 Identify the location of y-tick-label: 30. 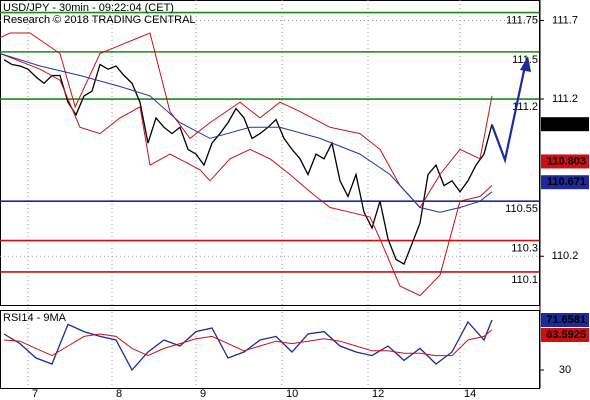
(565, 370).